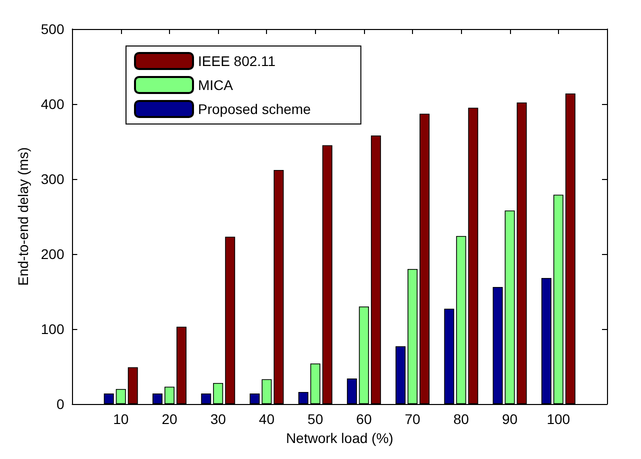 The image size is (641, 459). I want to click on x-tick-label: 20, so click(170, 419).